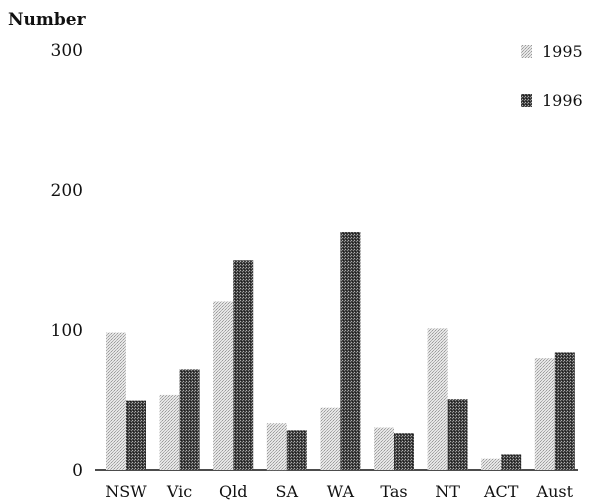 This screenshot has width=595, height=502. Describe the element at coordinates (552, 76) in the screenshot. I see `legend: 1995 1996` at that location.